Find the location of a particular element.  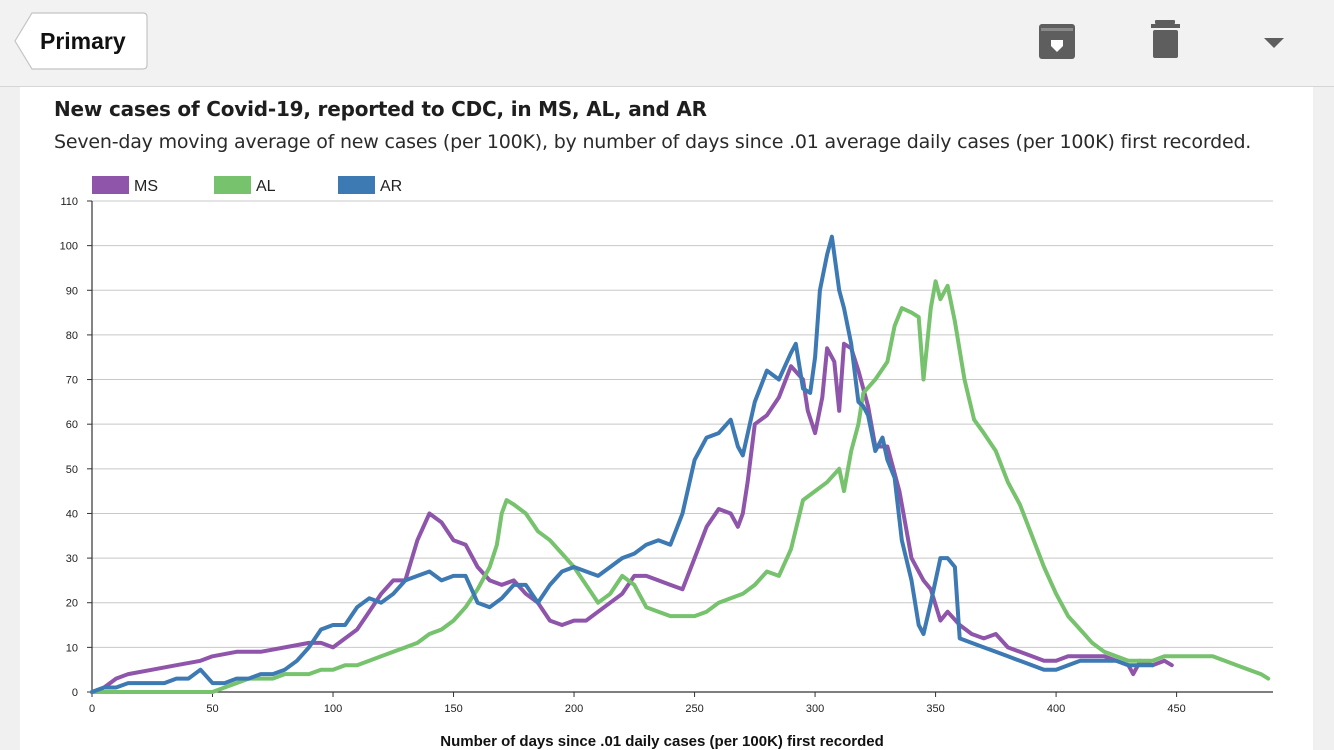

x-tick-label: 350 is located at coordinates (935, 709).